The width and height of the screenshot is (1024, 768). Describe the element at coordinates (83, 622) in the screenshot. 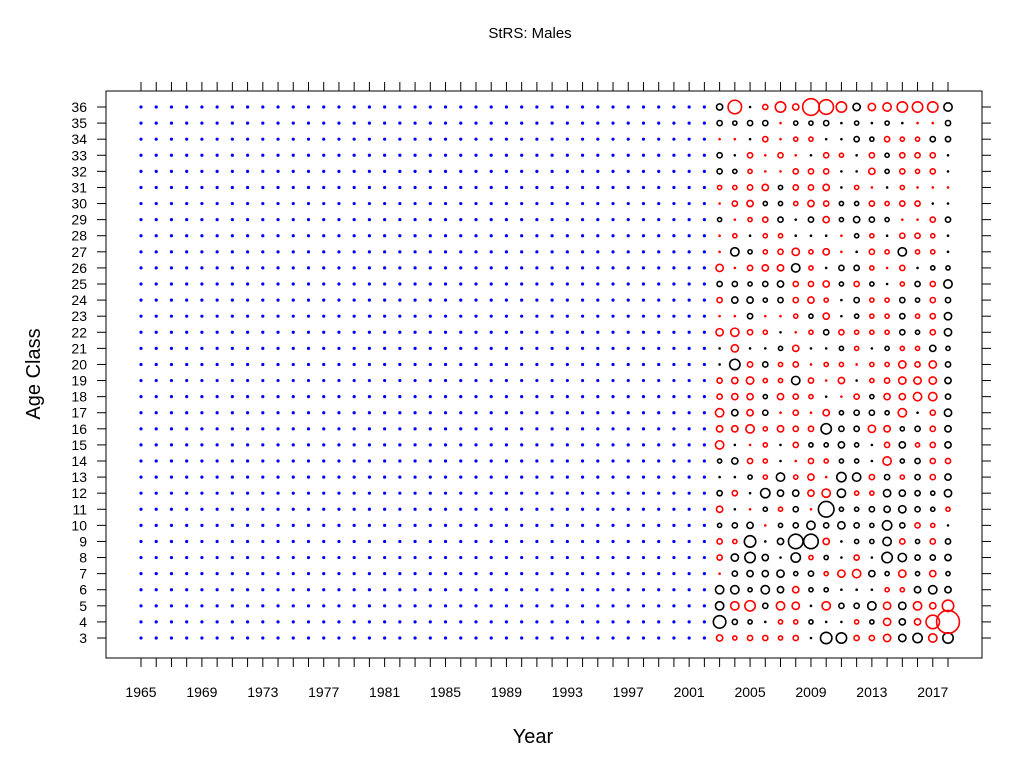

I see `y-tick-label: 4` at that location.